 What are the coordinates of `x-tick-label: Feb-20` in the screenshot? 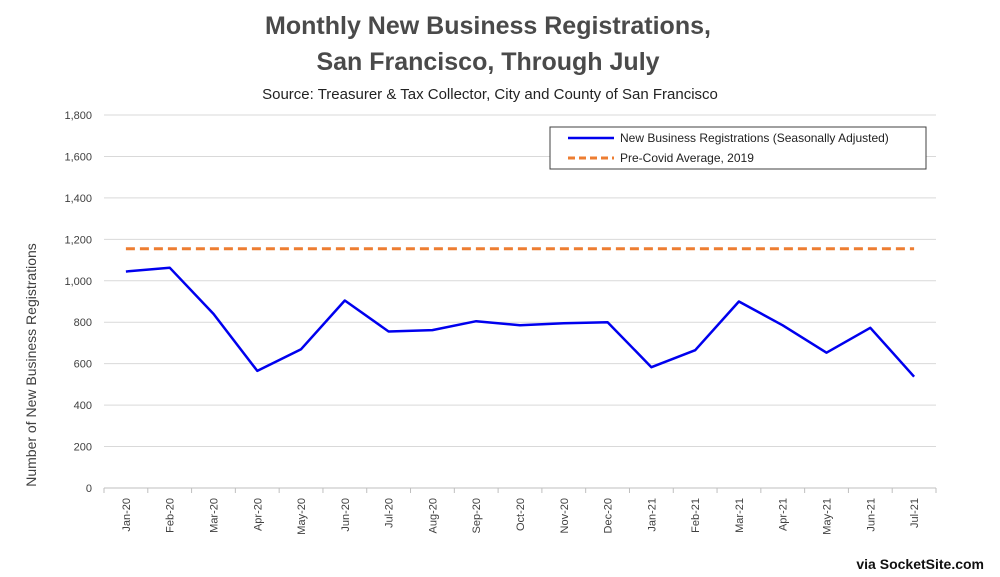 It's located at (171, 515).